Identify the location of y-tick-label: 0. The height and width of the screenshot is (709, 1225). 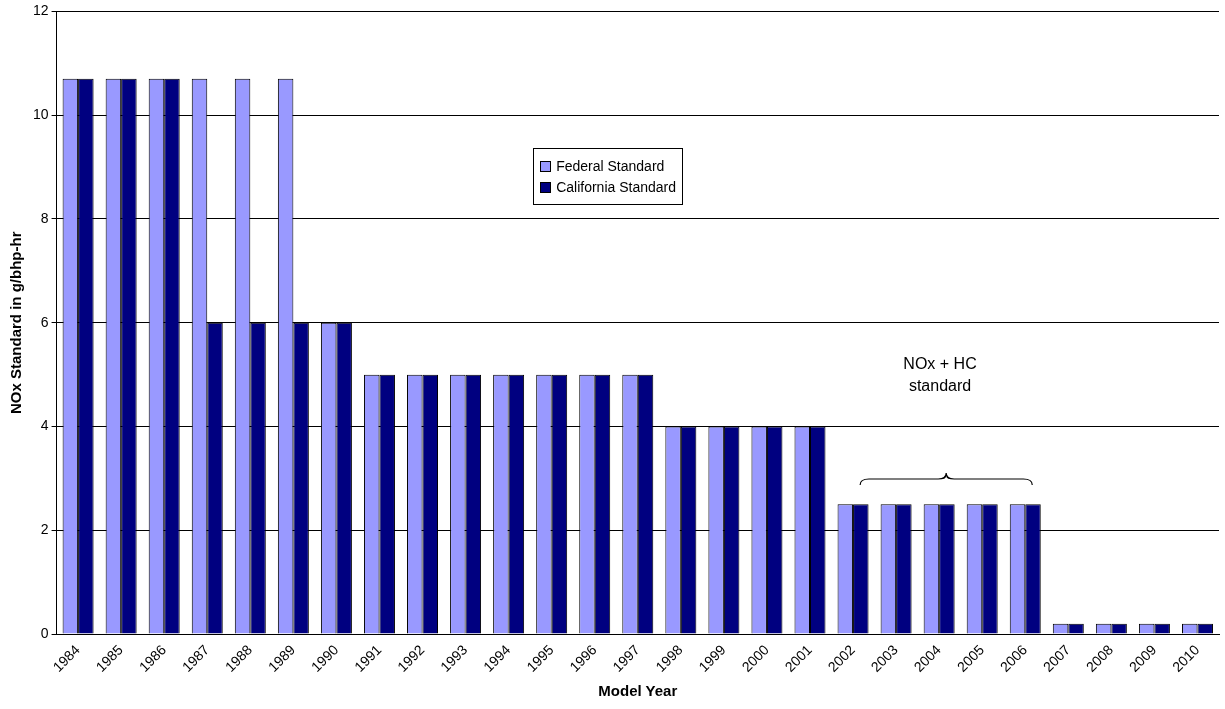
(44, 632).